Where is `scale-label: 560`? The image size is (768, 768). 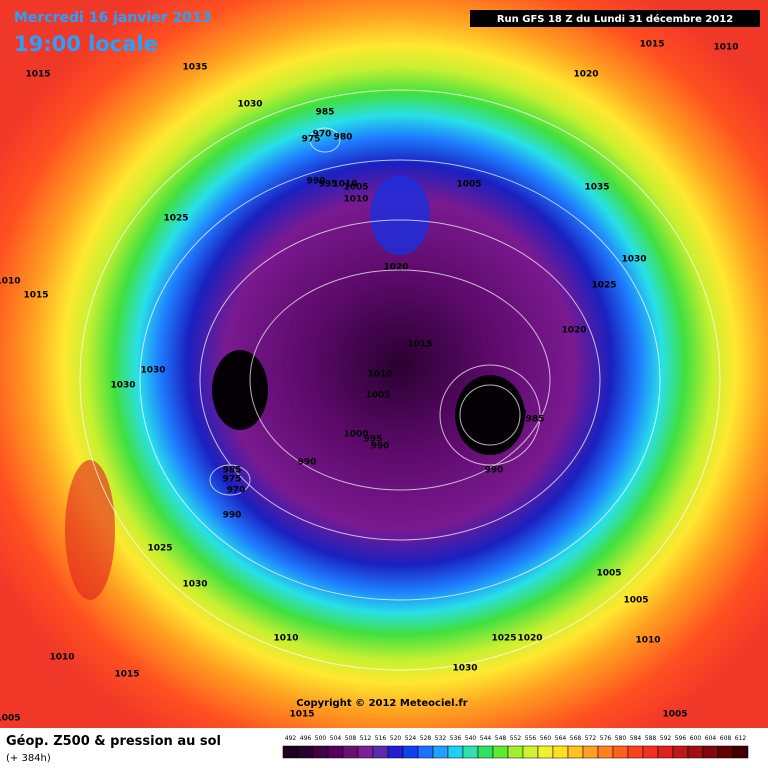
scale-label: 560 is located at coordinates (546, 738).